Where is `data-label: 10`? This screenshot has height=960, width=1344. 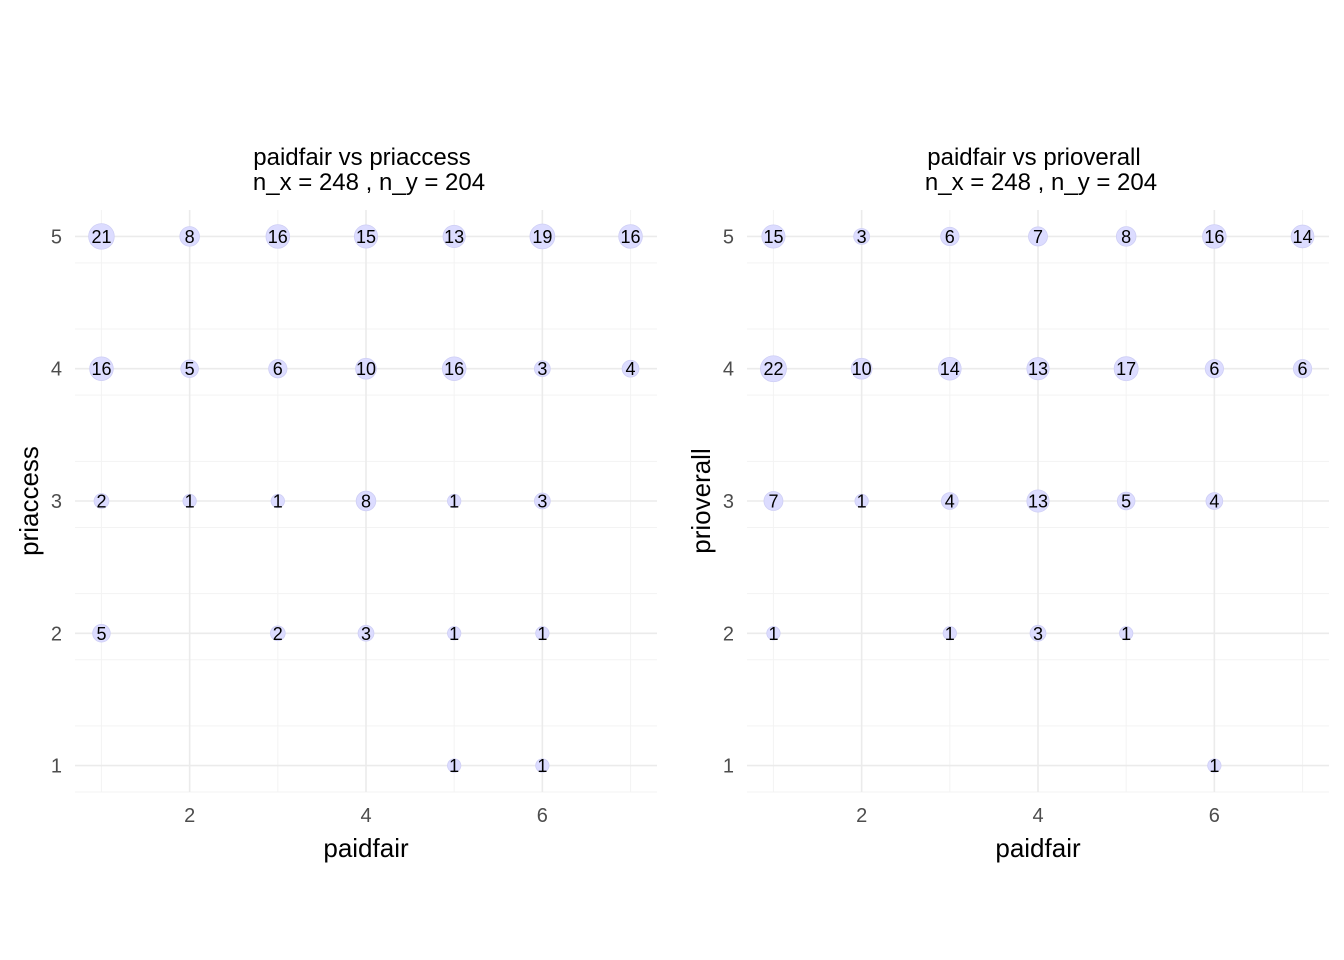 data-label: 10 is located at coordinates (862, 369).